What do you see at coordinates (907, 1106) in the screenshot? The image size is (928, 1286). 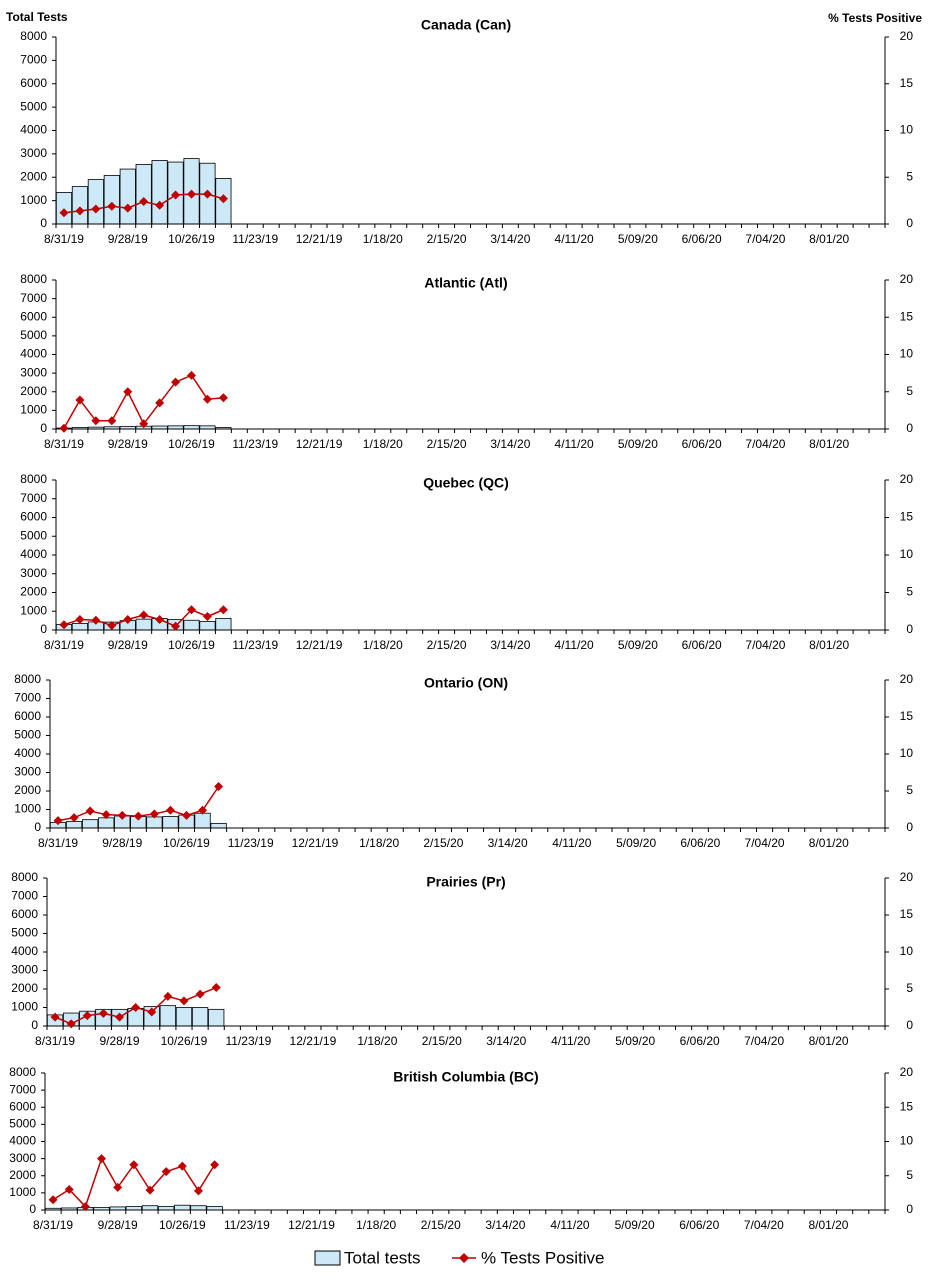 I see `y2-tick-label: 15` at bounding box center [907, 1106].